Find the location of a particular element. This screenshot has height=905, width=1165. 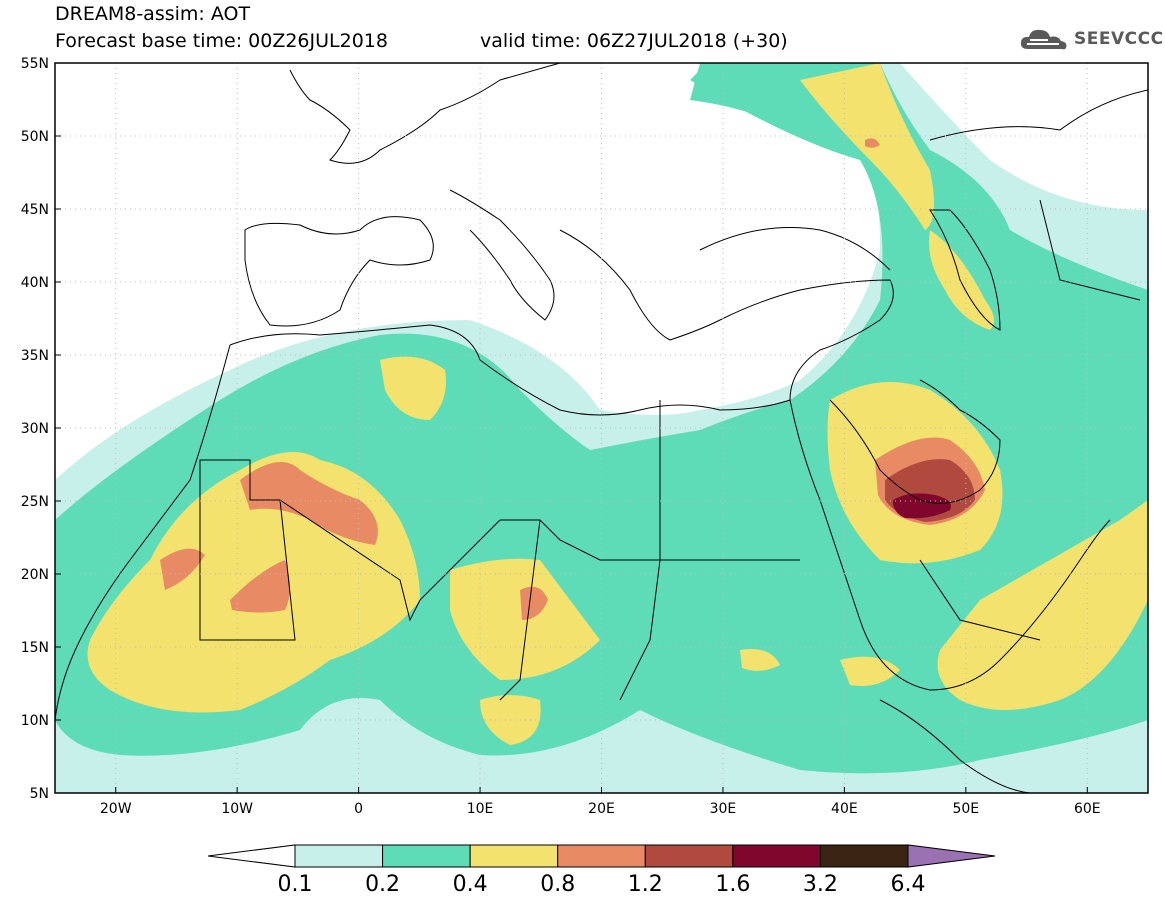

colorbar-label: 0.4 is located at coordinates (470, 884).